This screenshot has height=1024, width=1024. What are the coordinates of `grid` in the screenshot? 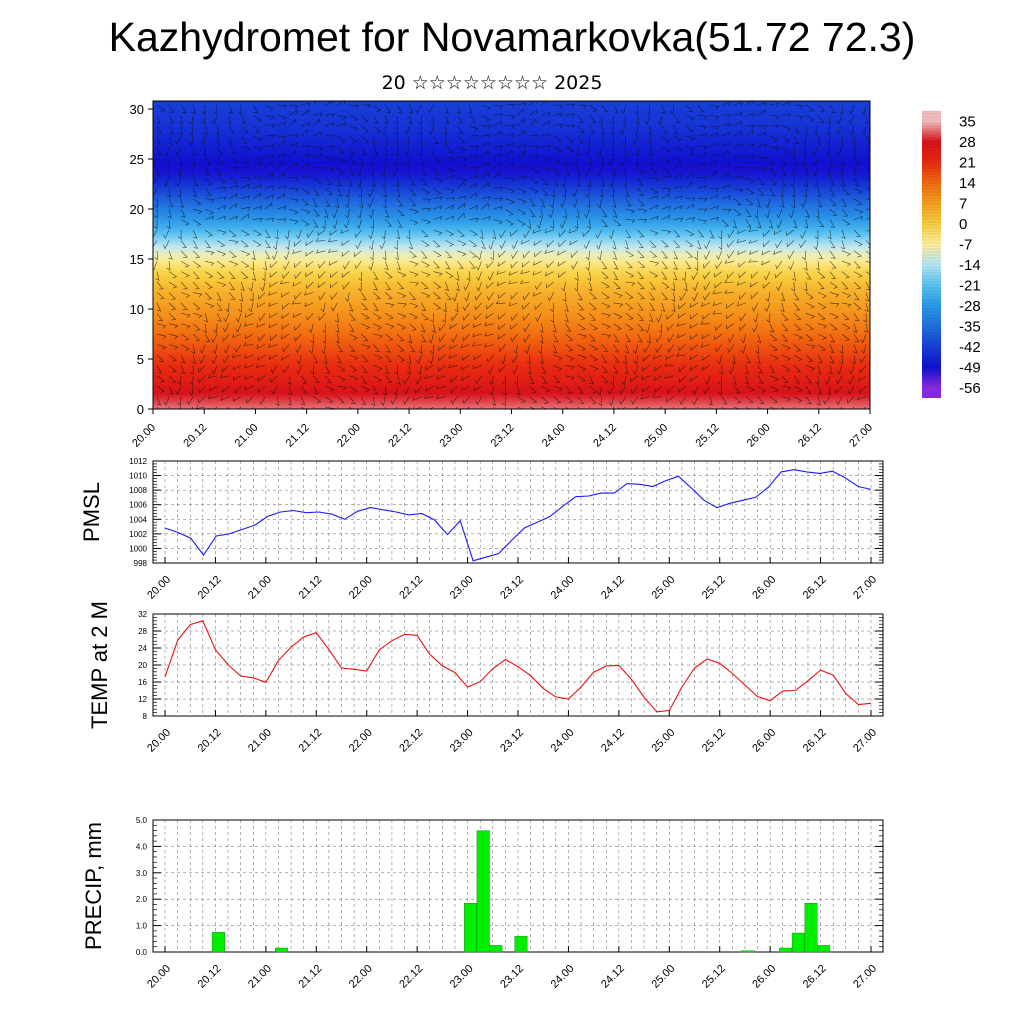 It's located at (518, 512).